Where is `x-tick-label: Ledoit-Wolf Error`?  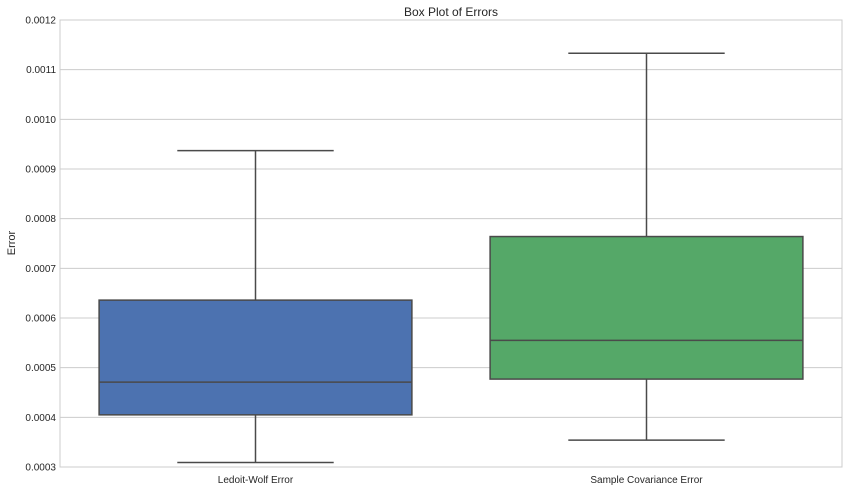 x-tick-label: Ledoit-Wolf Error is located at coordinates (256, 480).